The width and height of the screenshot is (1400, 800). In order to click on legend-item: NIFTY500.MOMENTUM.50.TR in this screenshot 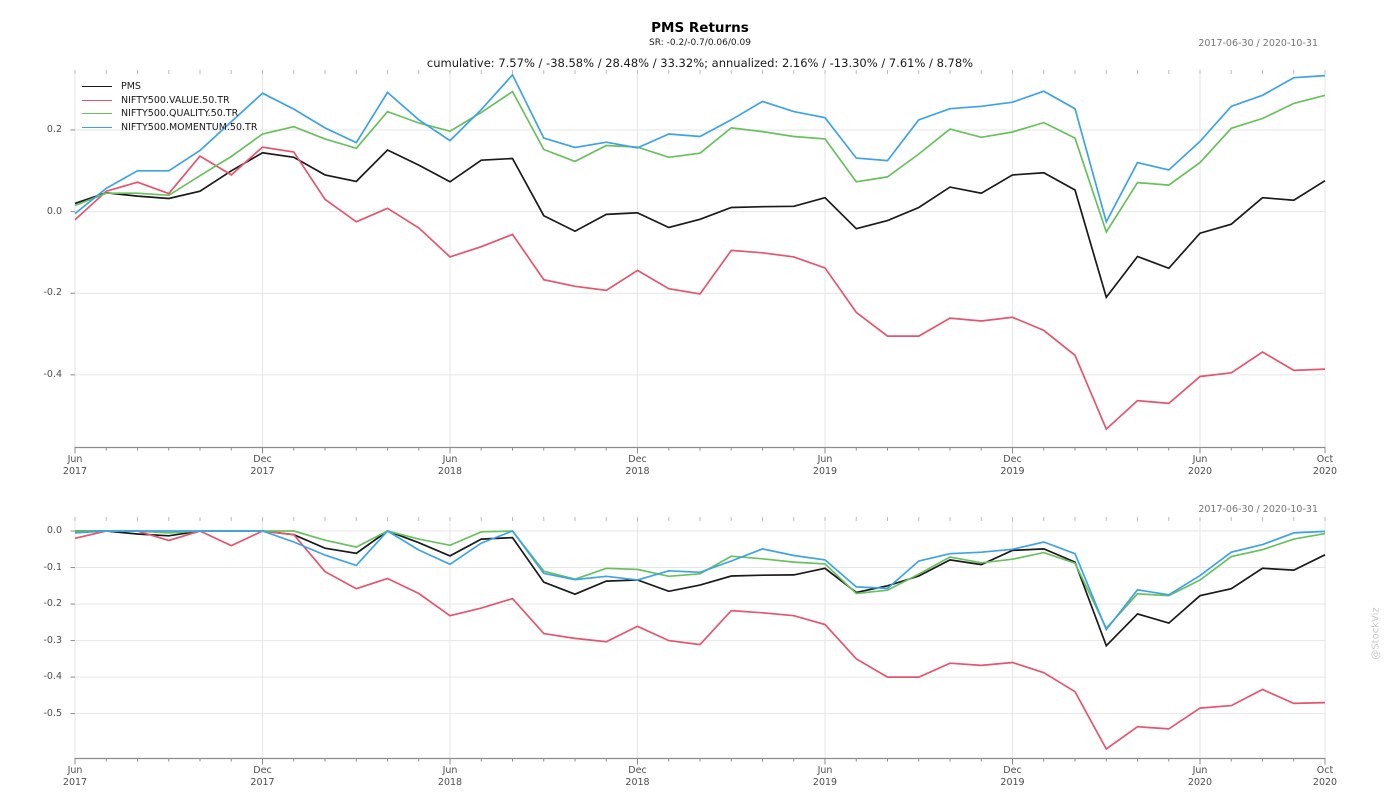, I will do `click(169, 128)`.